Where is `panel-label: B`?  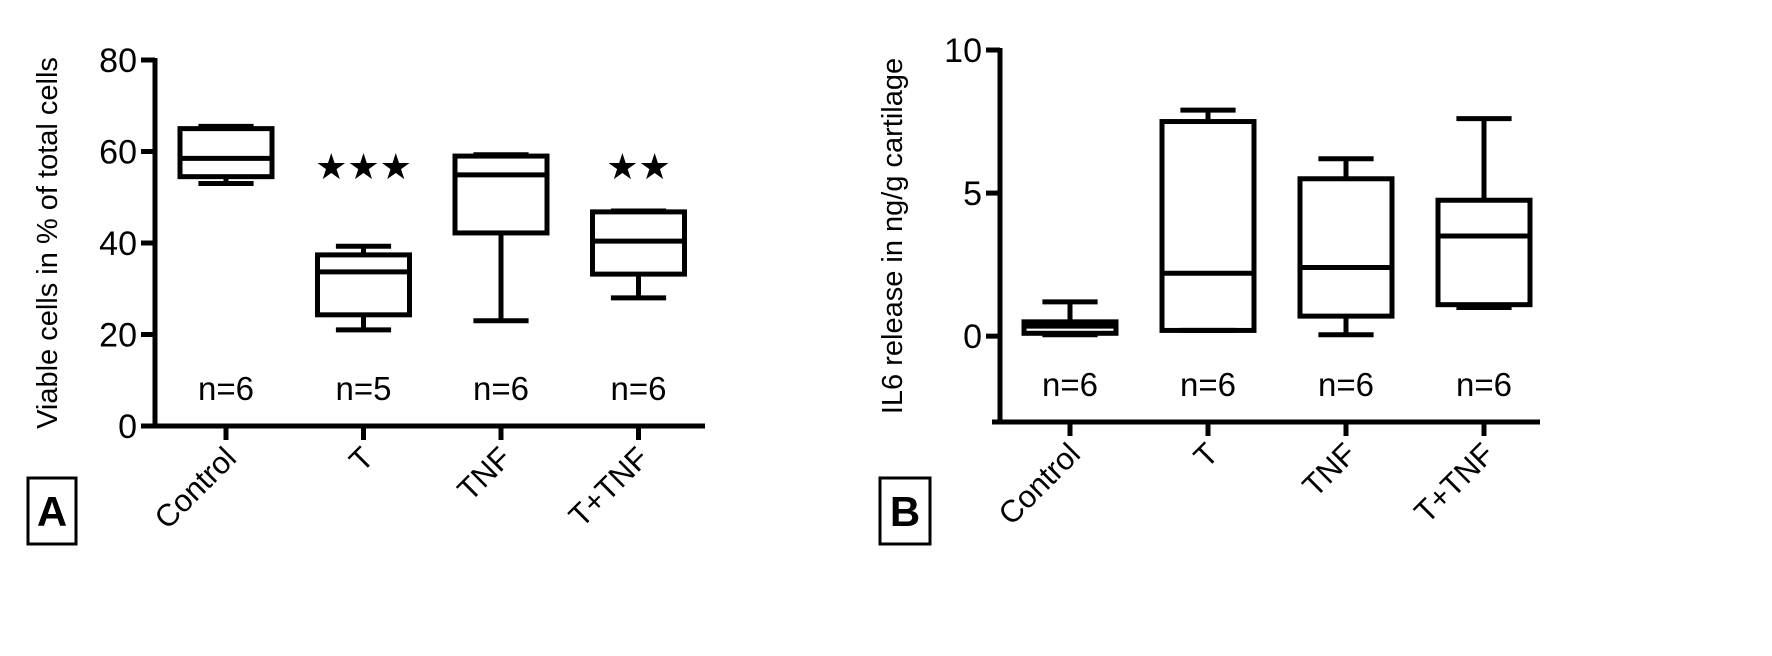
panel-label: B is located at coordinates (905, 511).